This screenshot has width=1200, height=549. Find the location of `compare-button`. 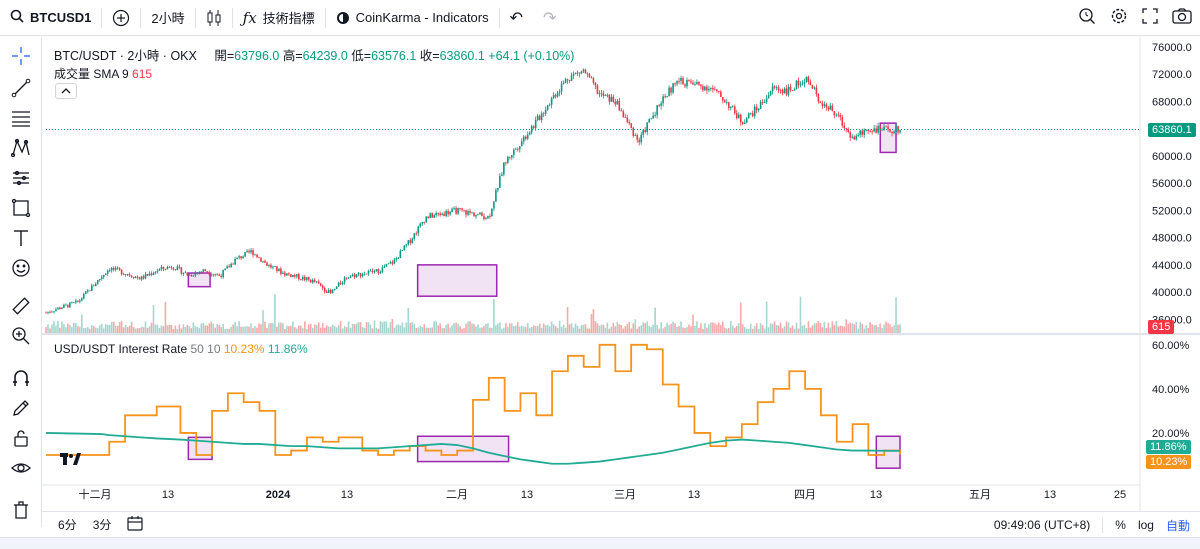

compare-button is located at coordinates (121, 18).